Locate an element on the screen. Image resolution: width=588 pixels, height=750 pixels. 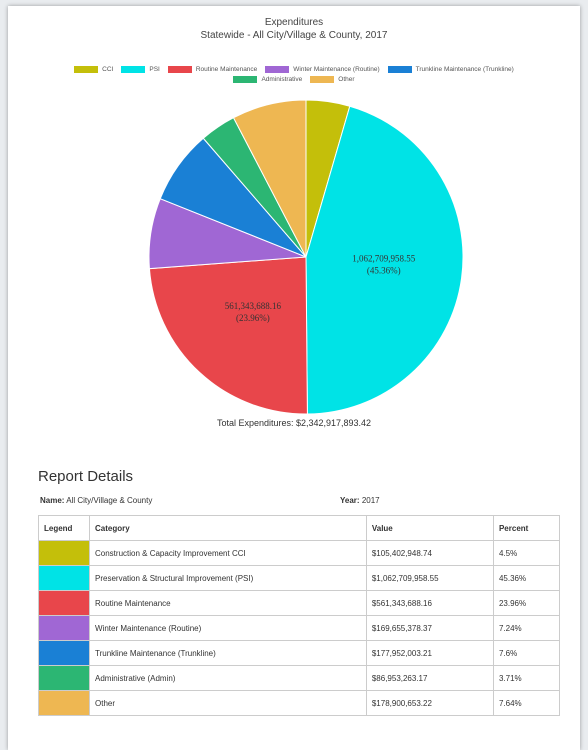
report-heading: Report Details is located at coordinates (86, 476).